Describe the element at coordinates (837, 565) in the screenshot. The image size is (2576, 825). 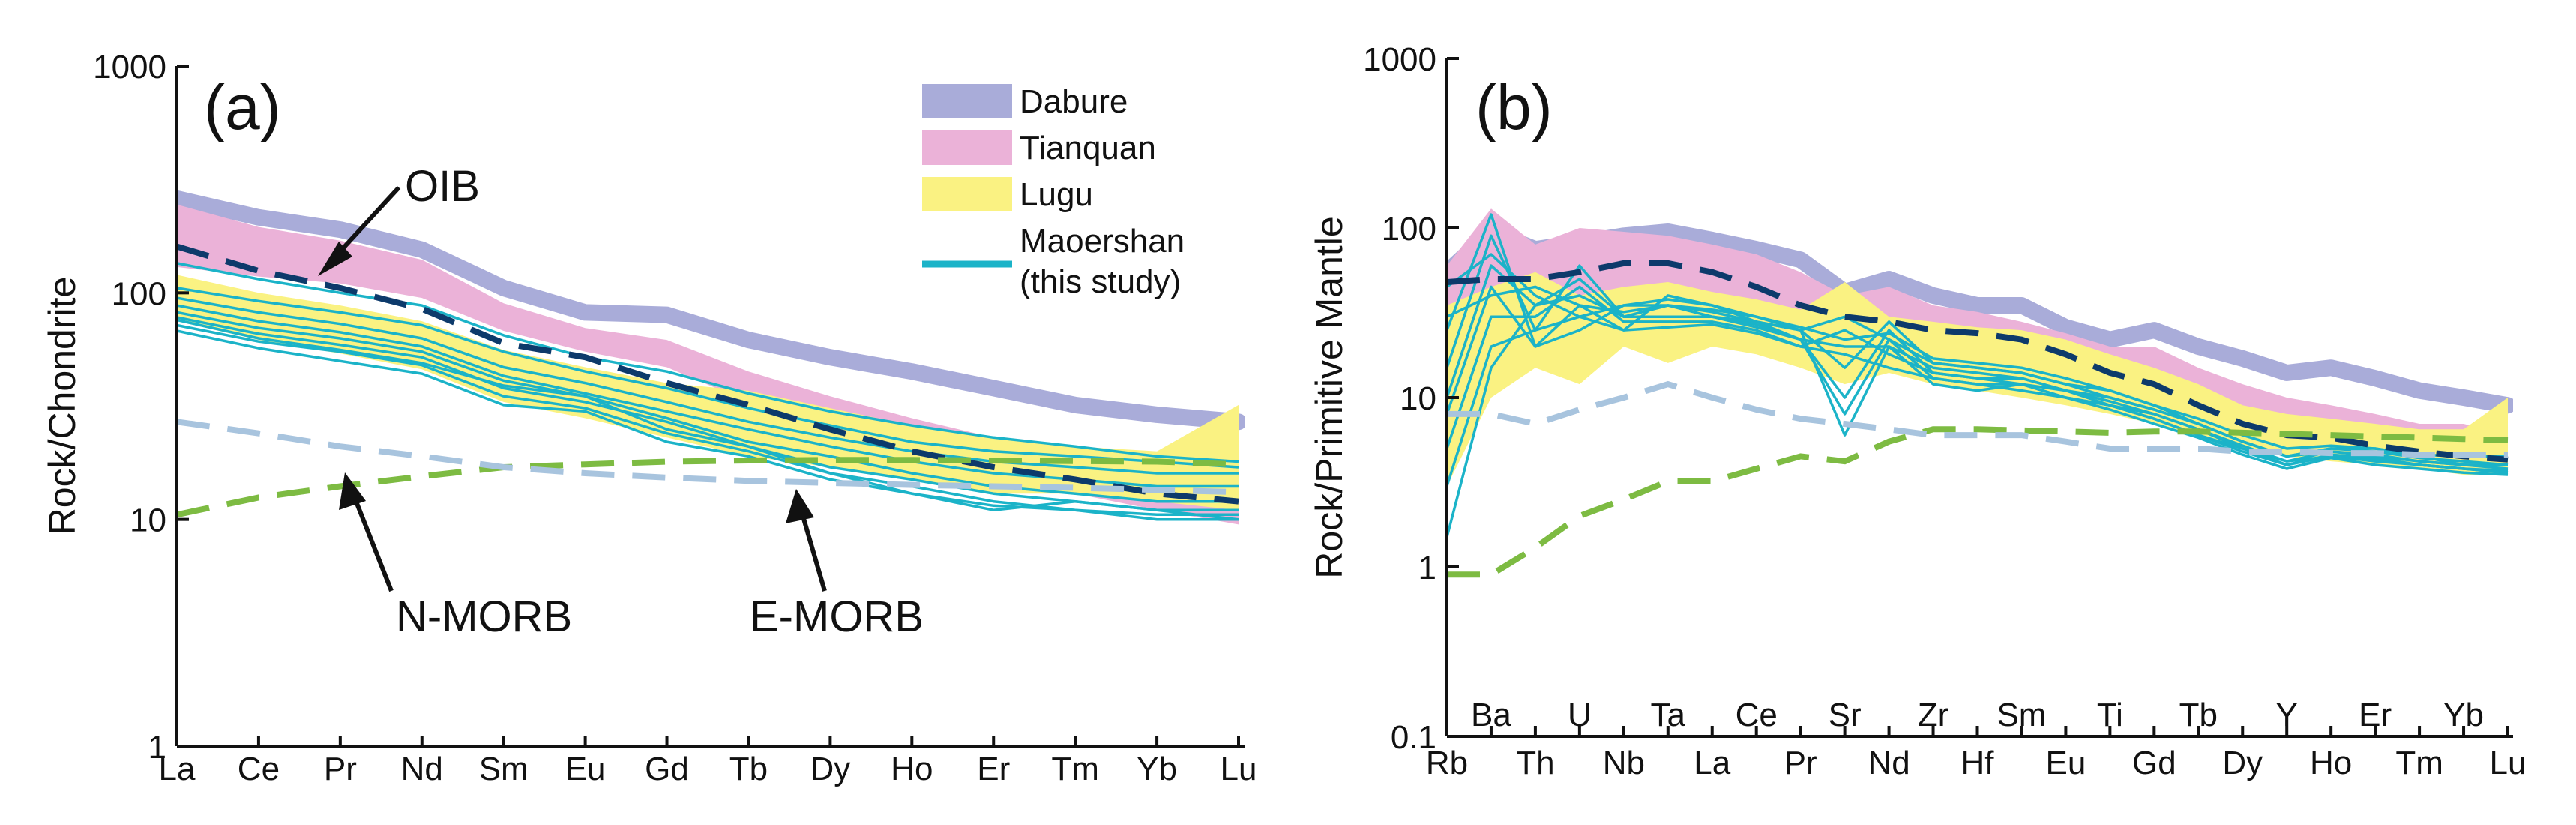
I see `annotation-e-morb: E-MORB` at that location.